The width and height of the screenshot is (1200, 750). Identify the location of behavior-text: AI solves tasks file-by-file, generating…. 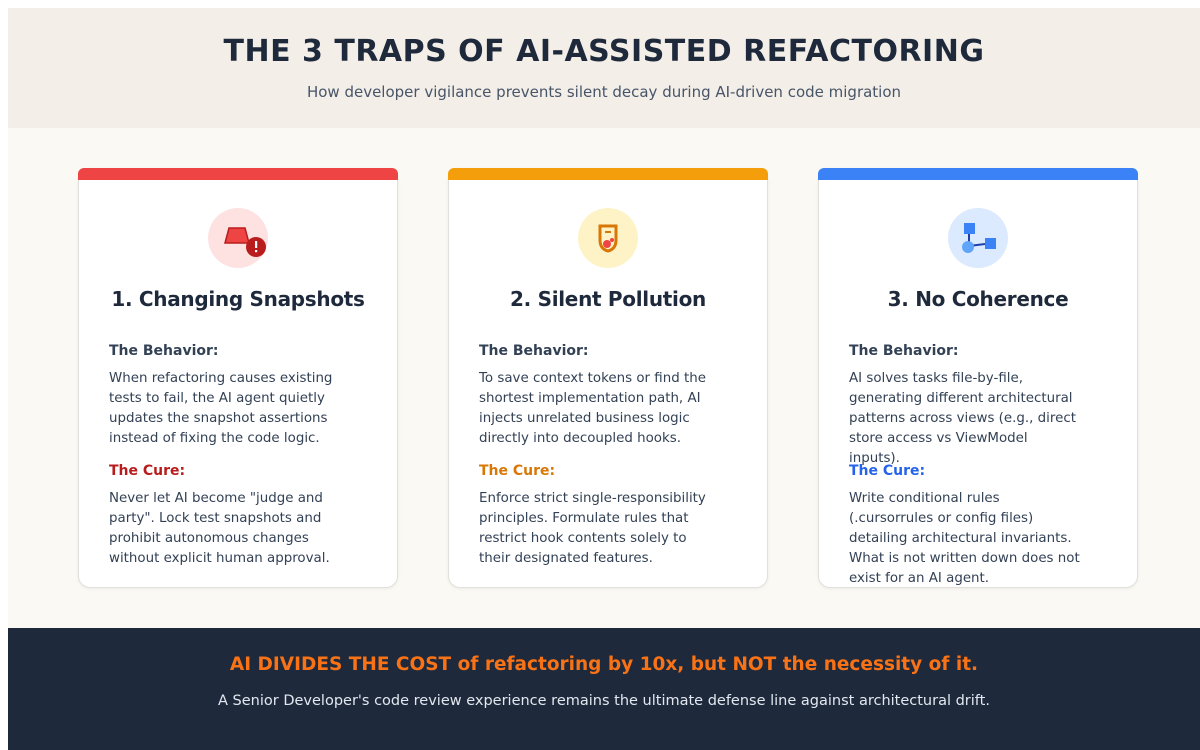
(962, 418).